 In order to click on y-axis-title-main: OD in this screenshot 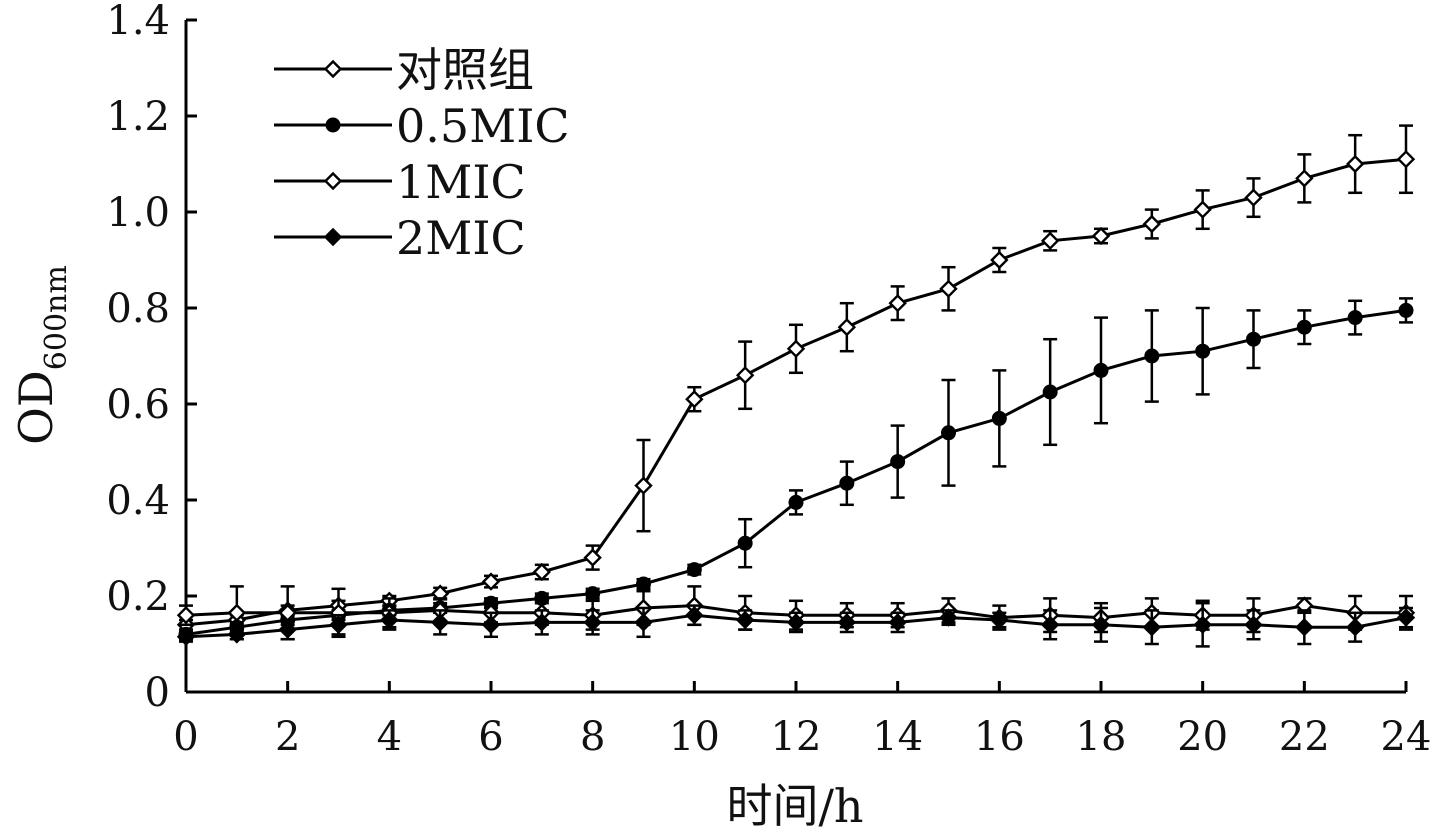, I will do `click(36, 407)`.